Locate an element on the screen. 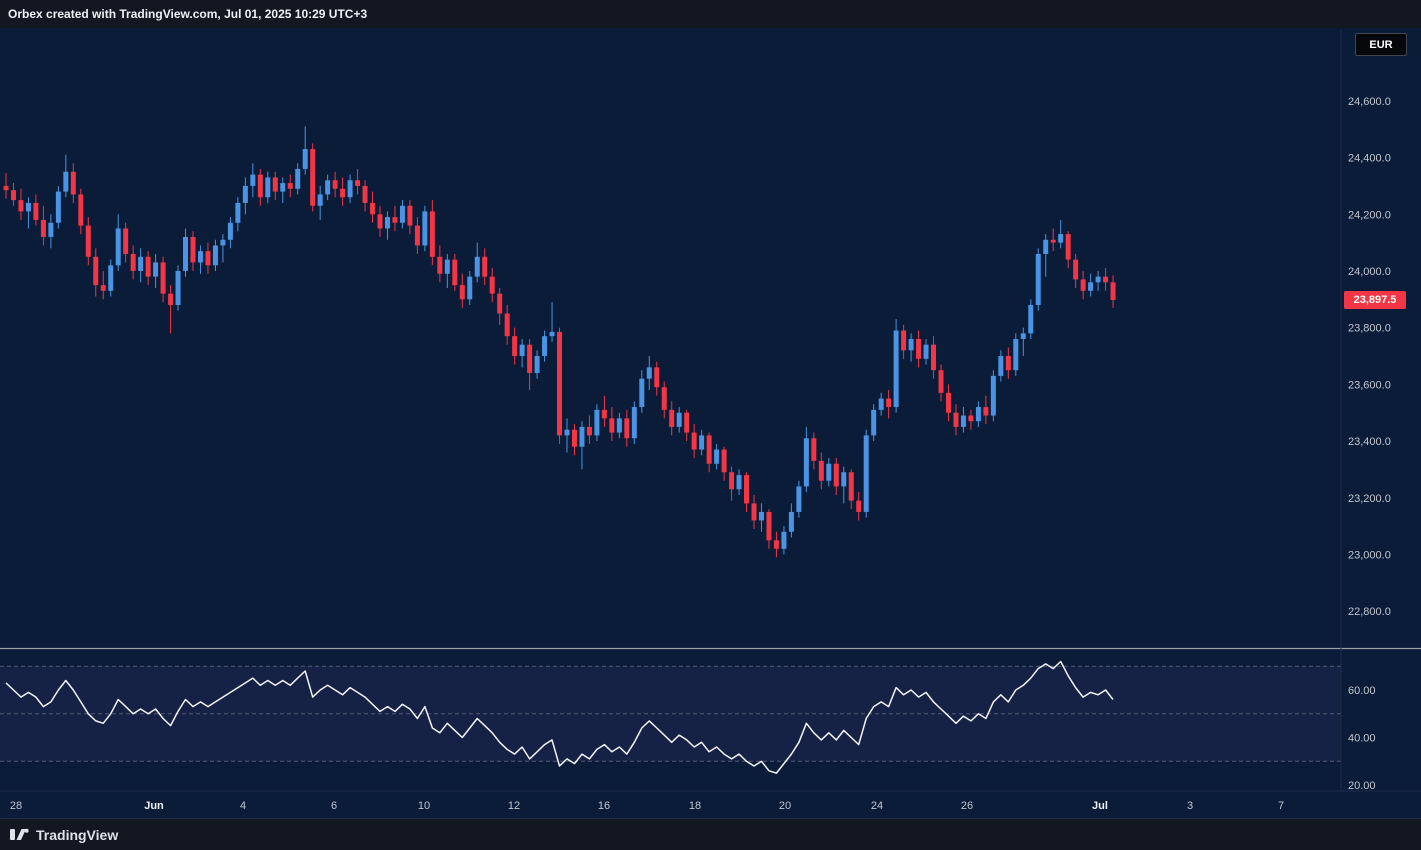 This screenshot has width=1421, height=850. svg-text: 40.00 is located at coordinates (1362, 739).